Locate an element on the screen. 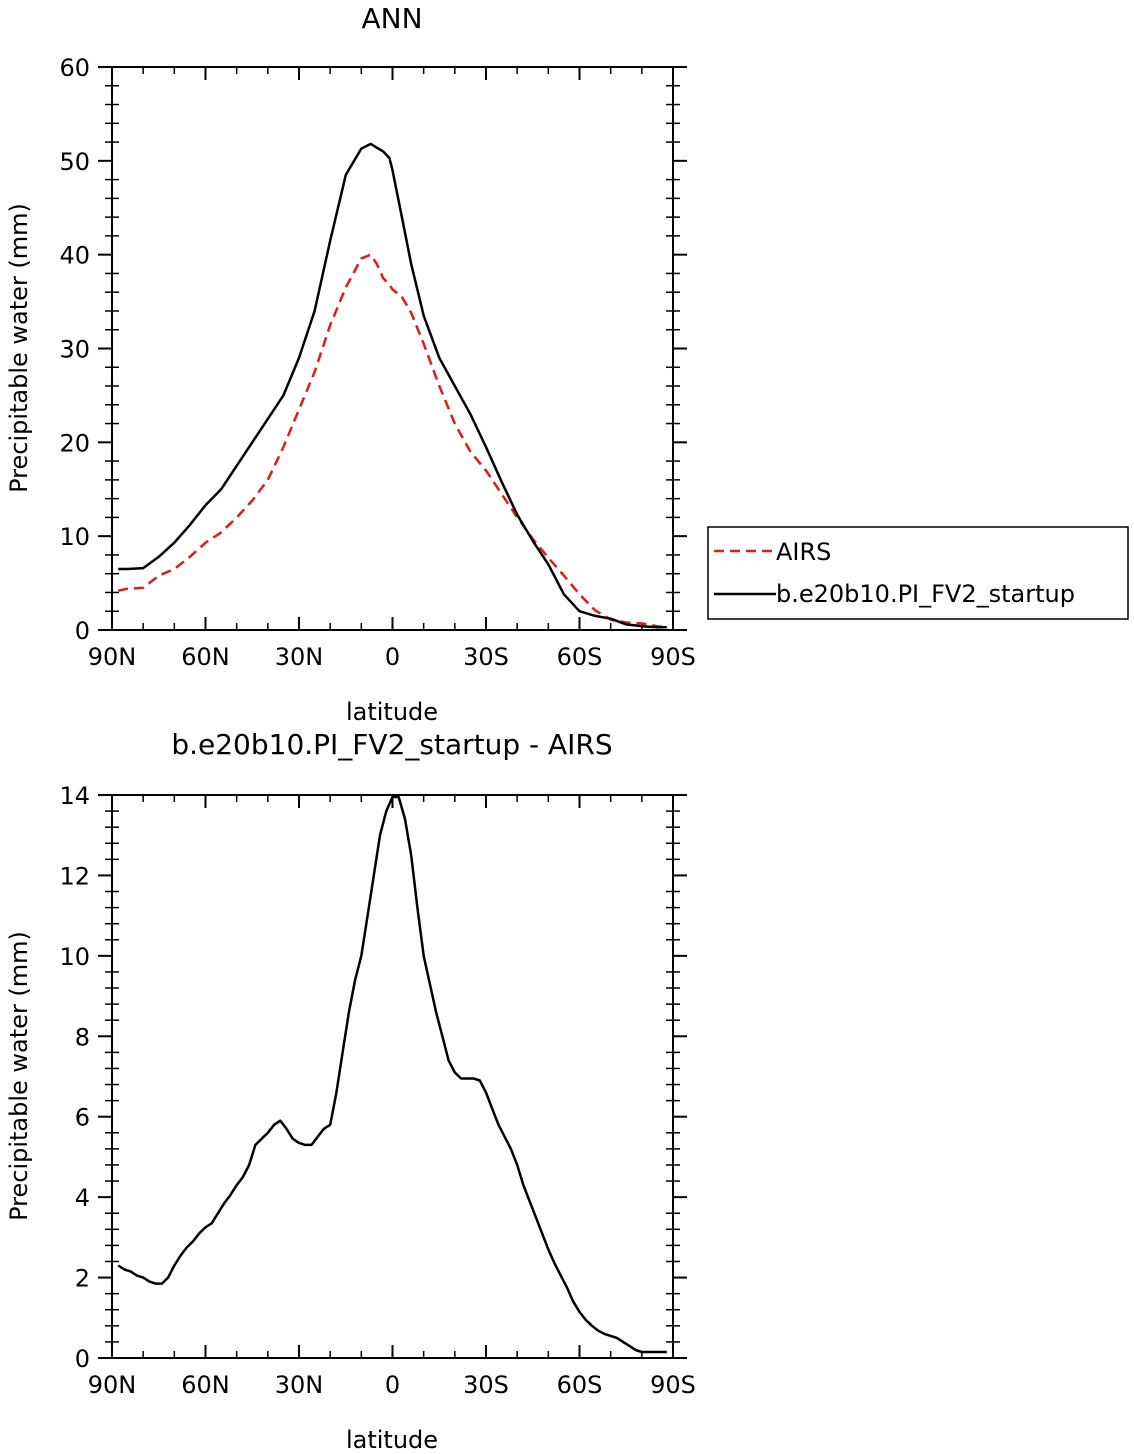 This screenshot has width=1134, height=1454. legend-label-model: b.e20b10.PI_FV2_startup is located at coordinates (925, 594).